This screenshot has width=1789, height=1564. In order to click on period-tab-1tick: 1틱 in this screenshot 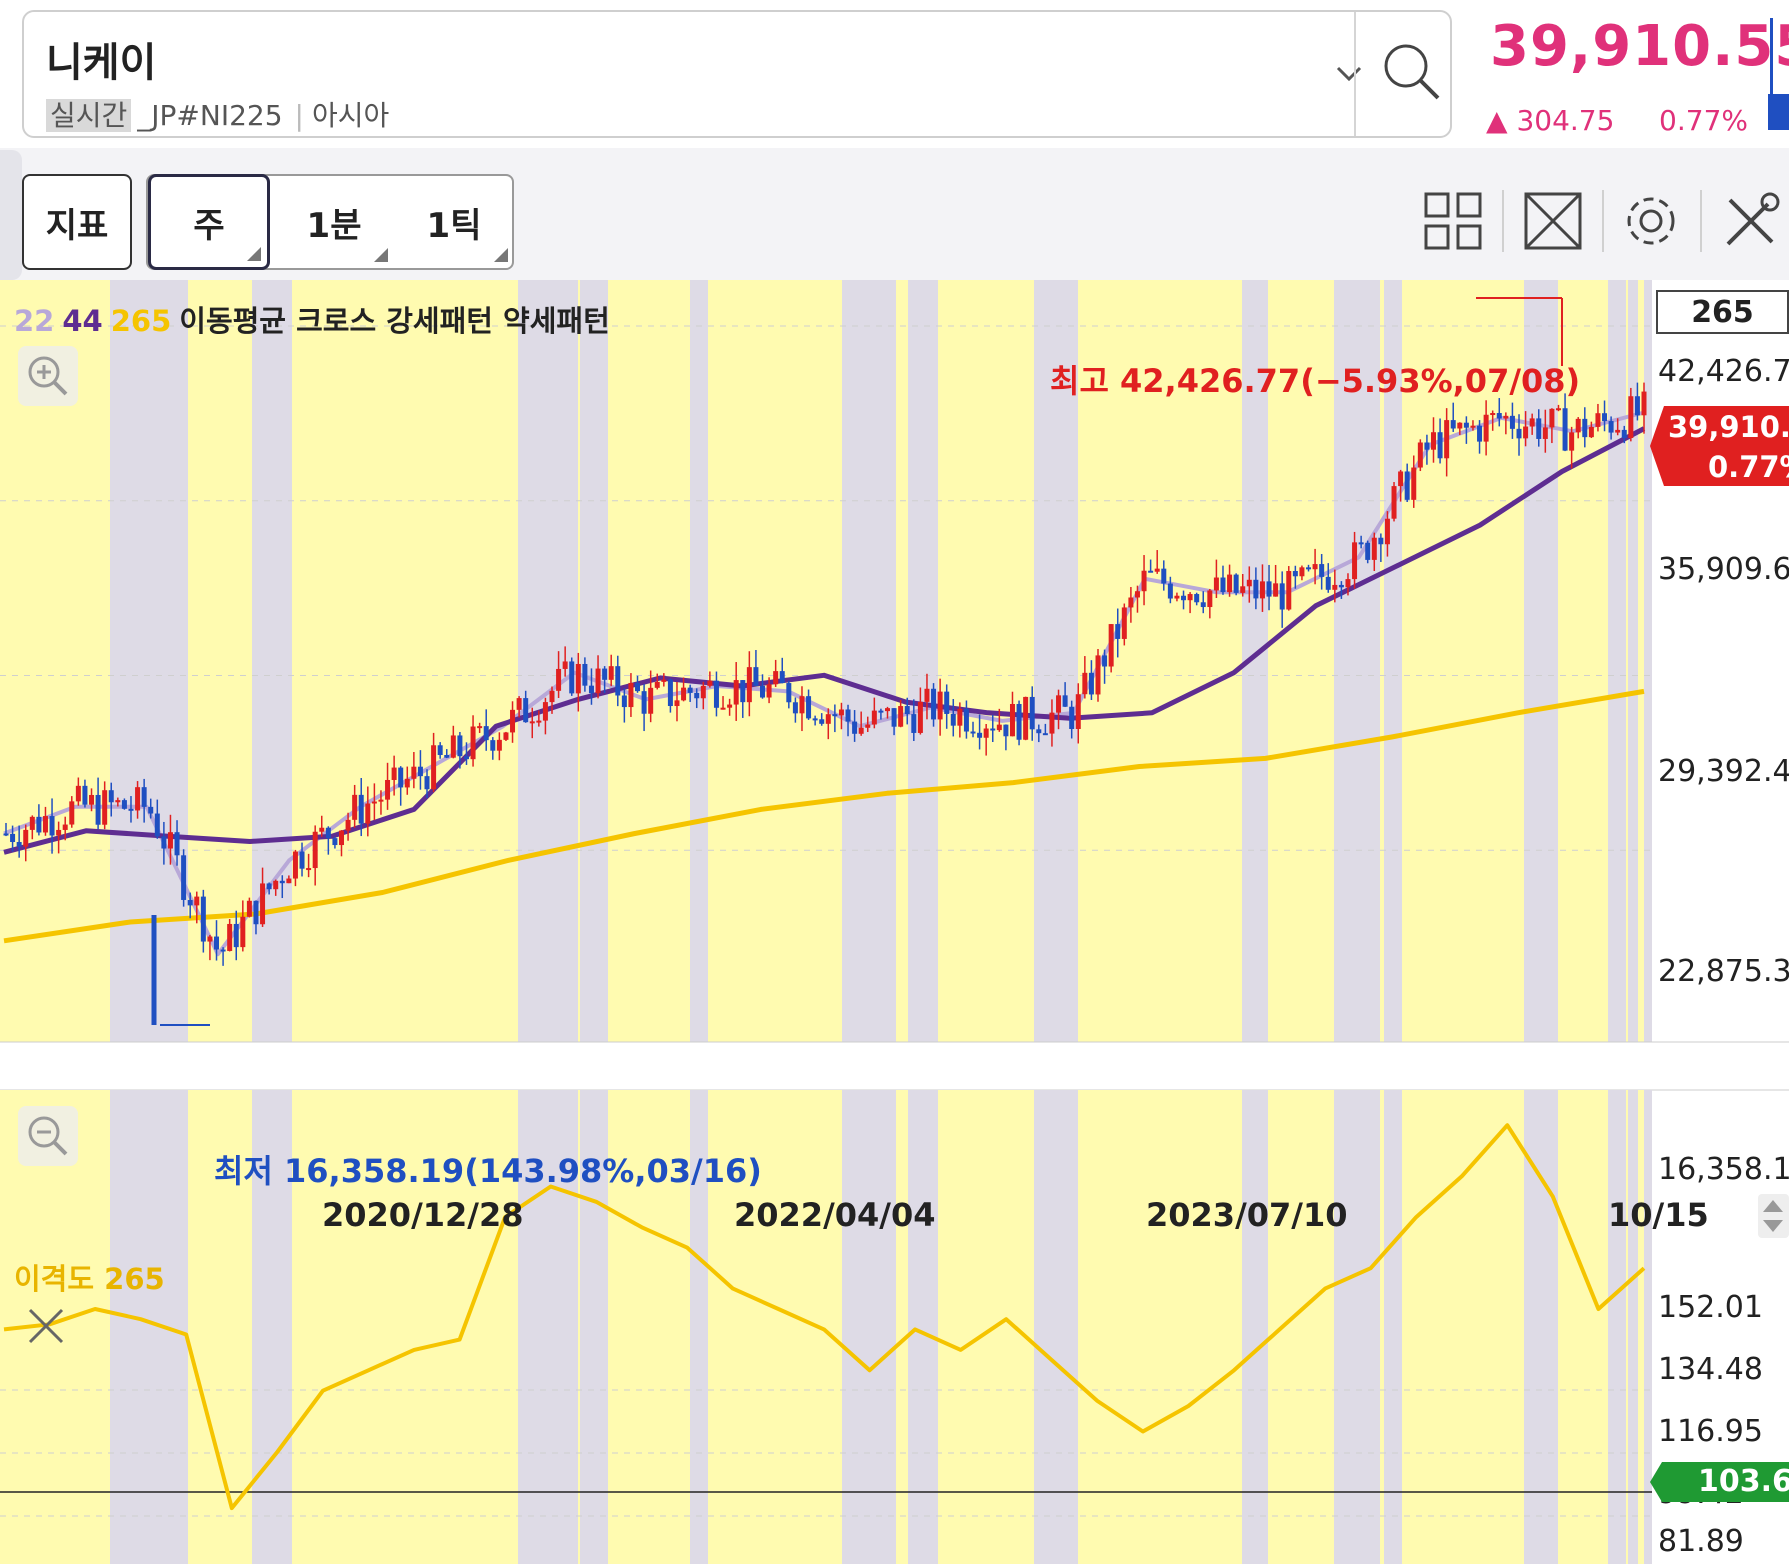, I will do `click(454, 222)`.